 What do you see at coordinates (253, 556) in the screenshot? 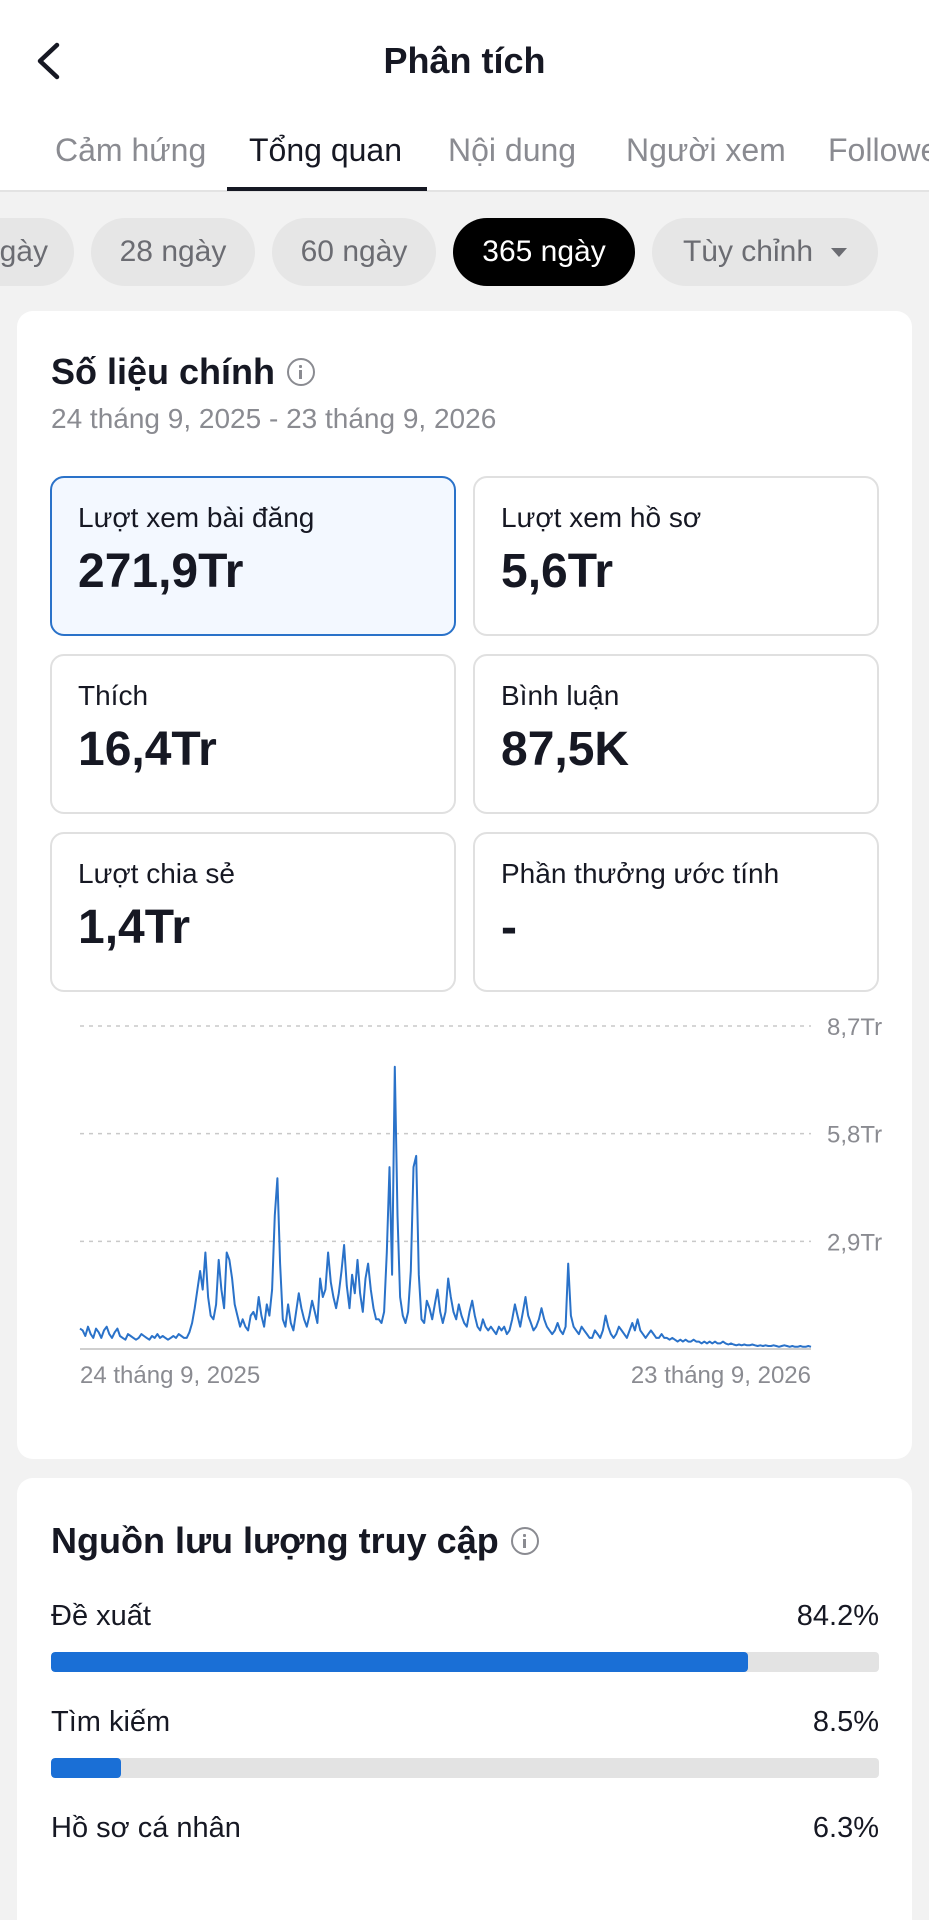
I see `metric-post-views: Lượt xem bài đăng 271,9Tr` at bounding box center [253, 556].